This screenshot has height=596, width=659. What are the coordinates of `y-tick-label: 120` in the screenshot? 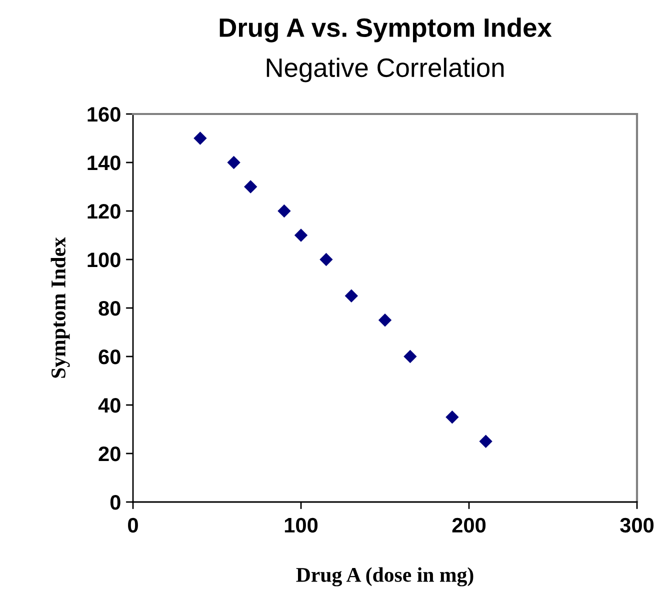 It's located at (104, 211).